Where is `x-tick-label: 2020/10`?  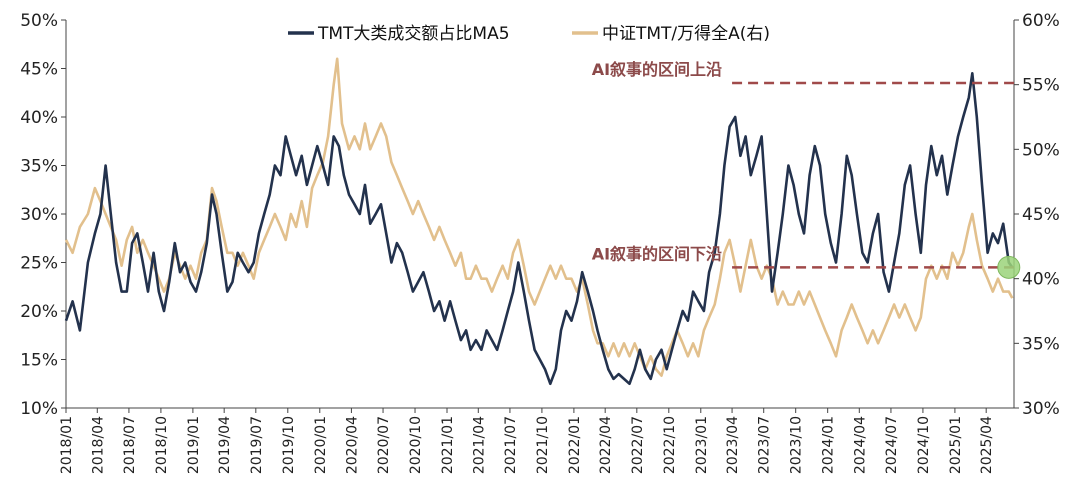 x-tick-label: 2020/10 is located at coordinates (416, 445).